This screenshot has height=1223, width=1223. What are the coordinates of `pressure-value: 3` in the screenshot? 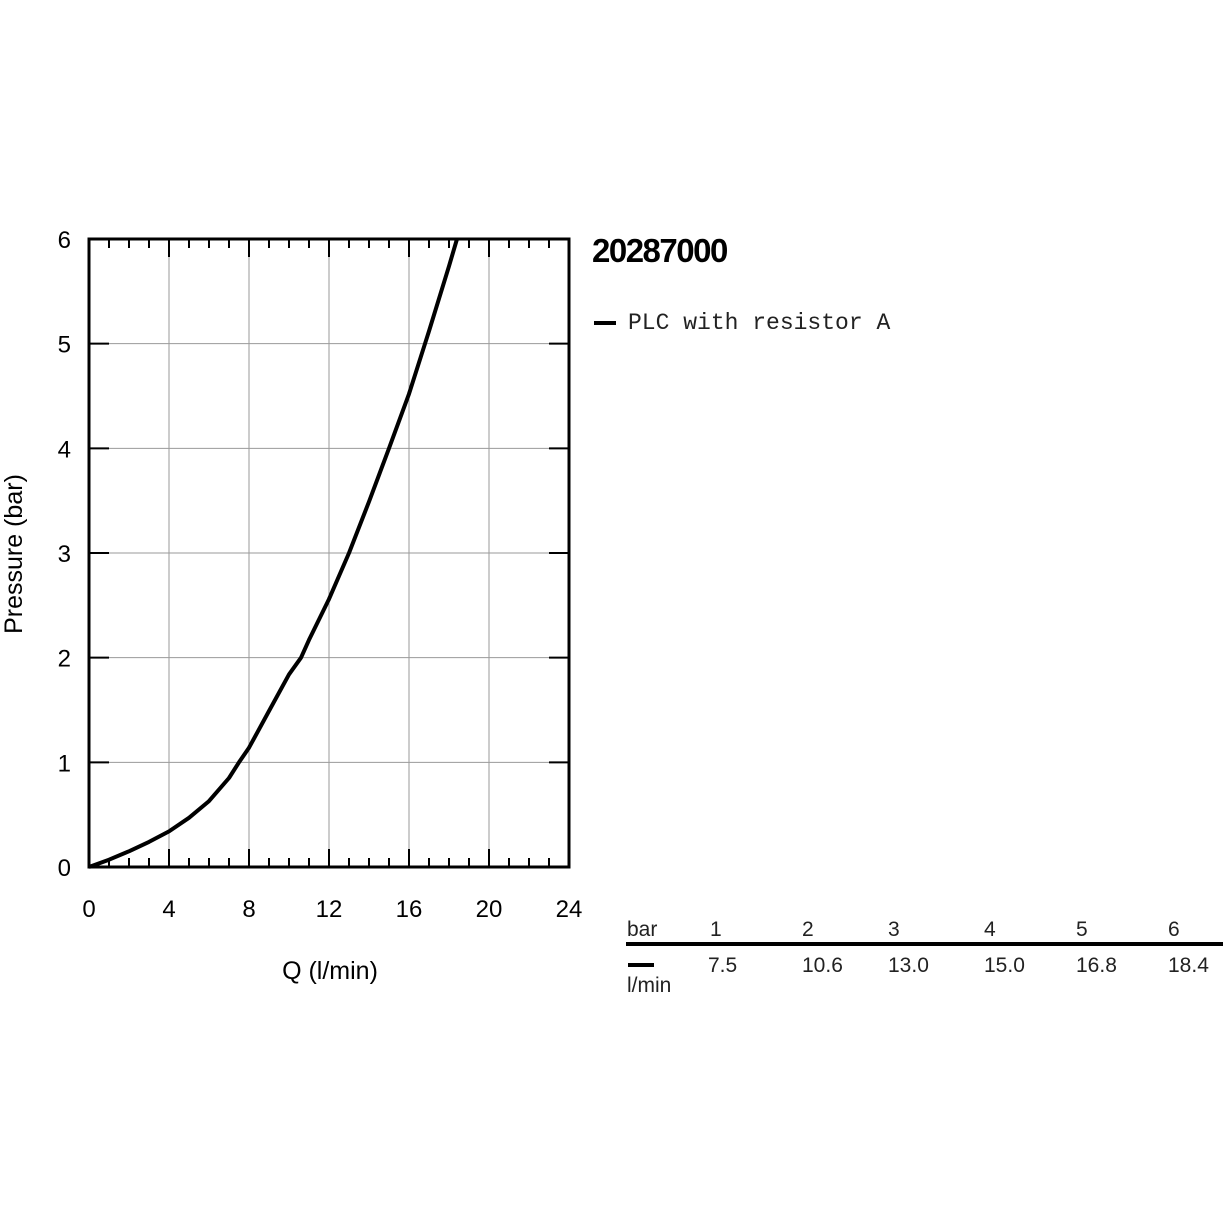 It's located at (894, 929).